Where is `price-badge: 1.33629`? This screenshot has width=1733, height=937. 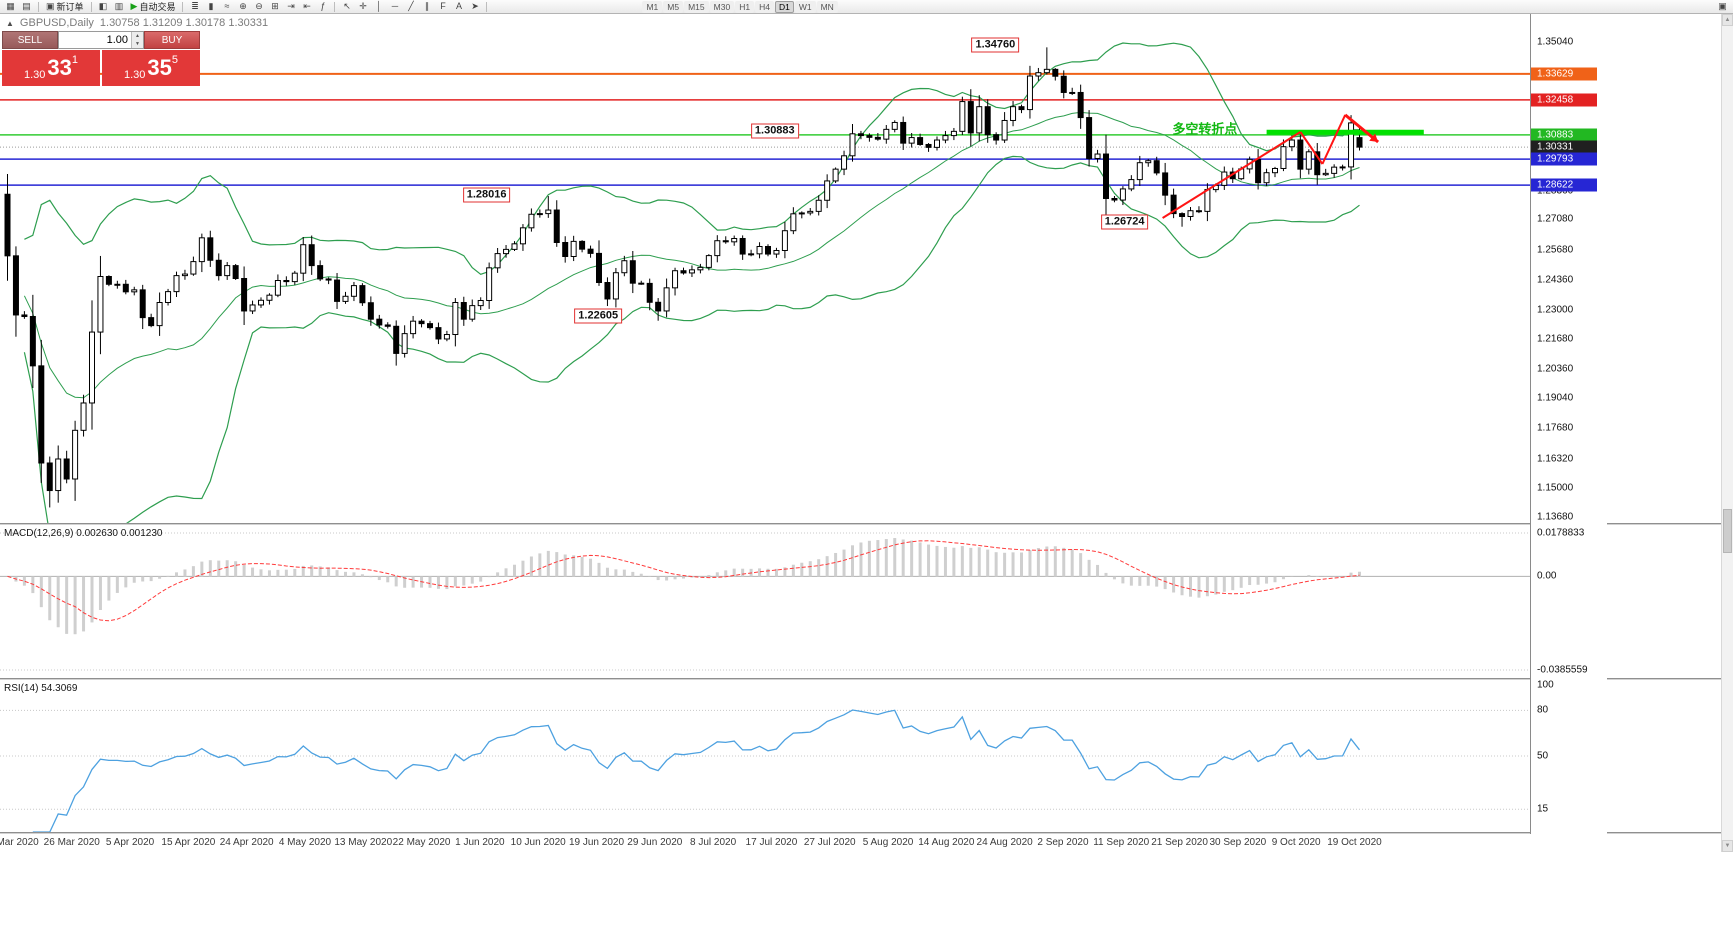
price-badge: 1.33629 is located at coordinates (1564, 74).